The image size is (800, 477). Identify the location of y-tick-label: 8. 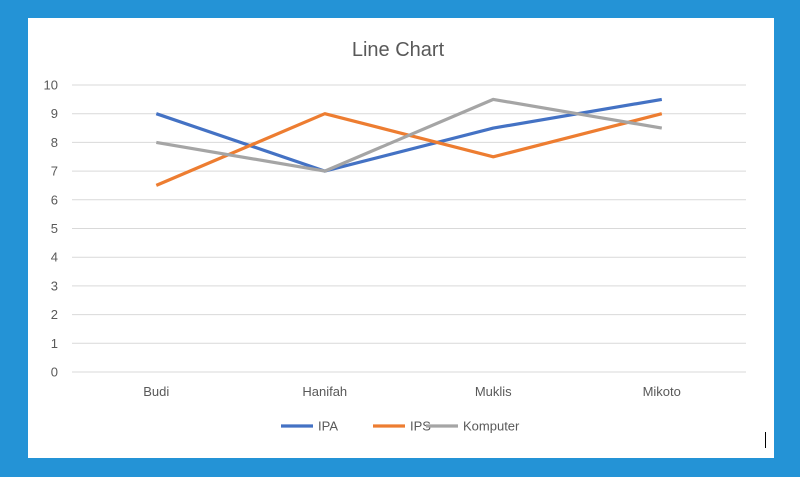
(54, 142).